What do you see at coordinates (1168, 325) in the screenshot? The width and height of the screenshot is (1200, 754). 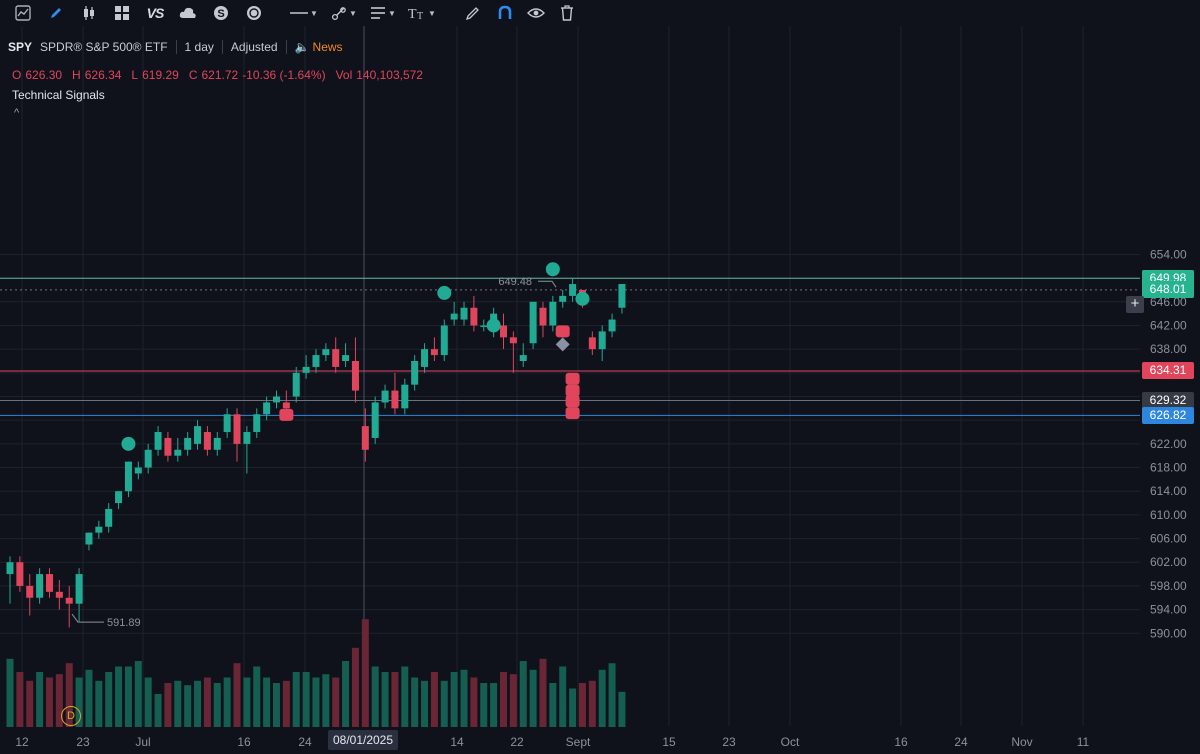 I see `y-tick-label: 642.00` at bounding box center [1168, 325].